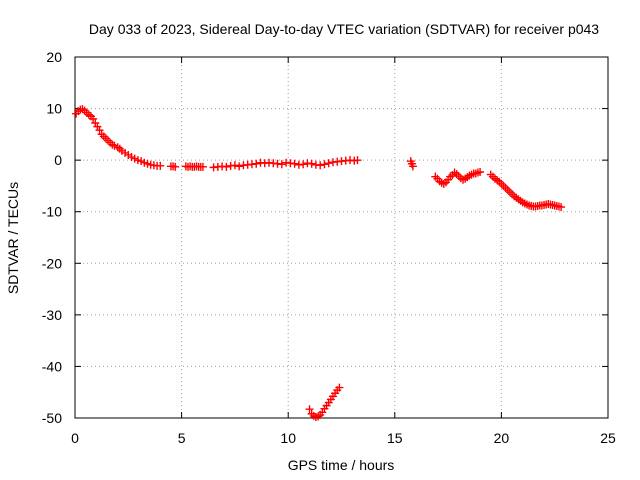 This screenshot has height=480, width=640. I want to click on y-tick-label: -30, so click(52, 315).